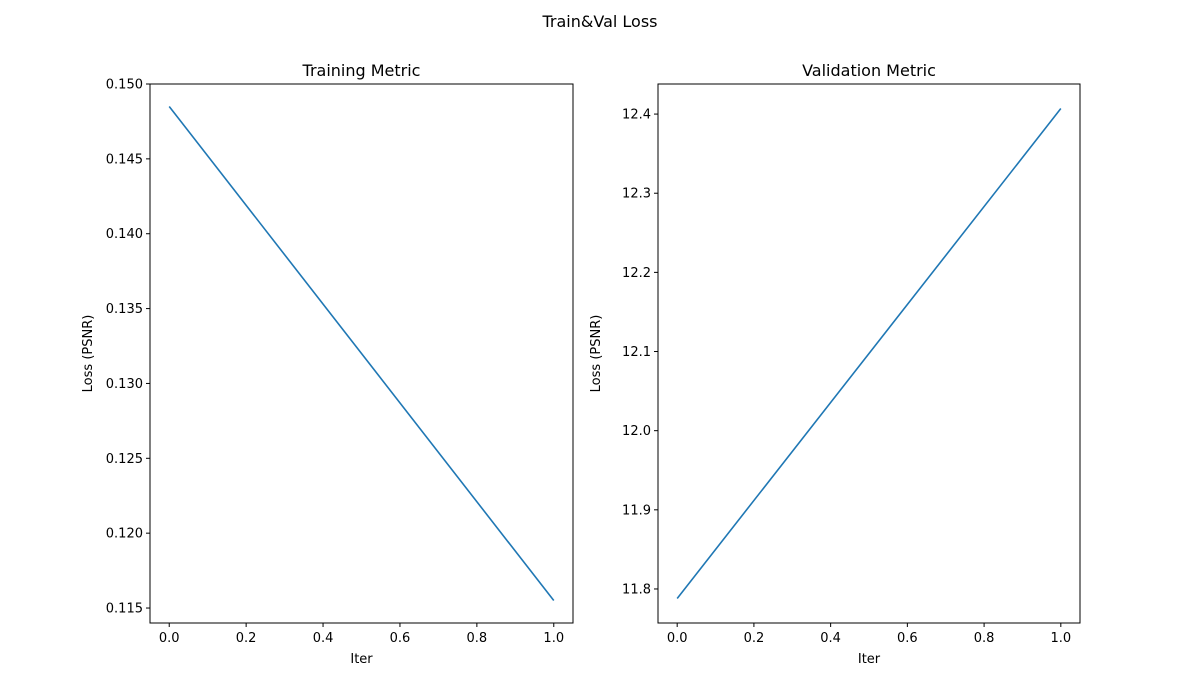 Image resolution: width=1200 pixels, height=700 pixels. Describe the element at coordinates (124, 384) in the screenshot. I see `y-tick-label: 0.130` at that location.